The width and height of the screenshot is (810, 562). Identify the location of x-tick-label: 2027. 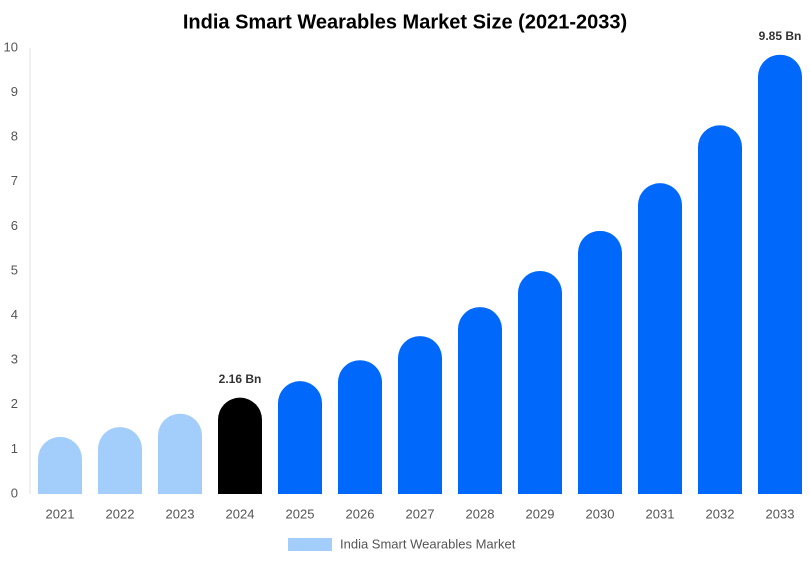
(420, 513).